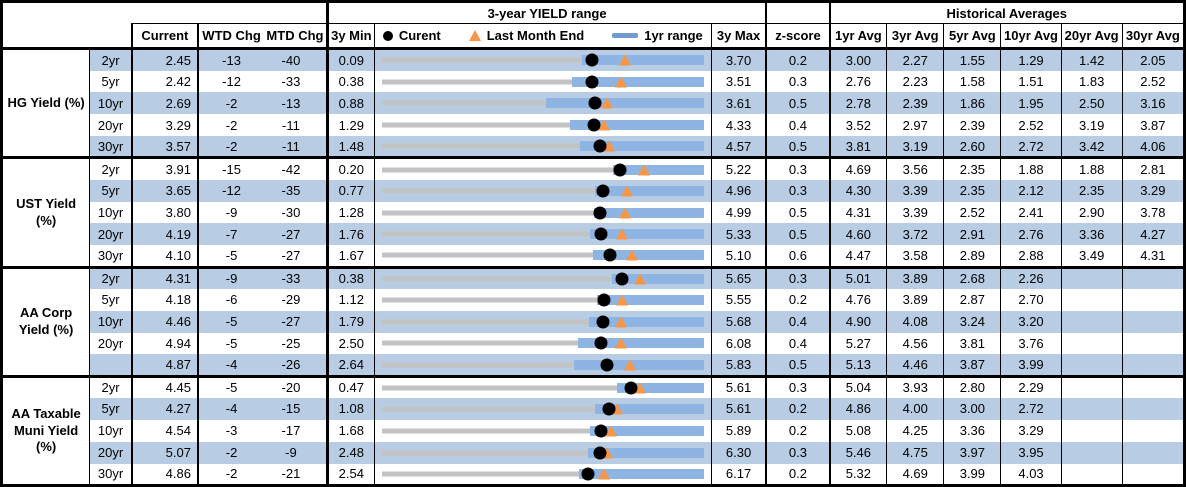 The width and height of the screenshot is (1186, 487). What do you see at coordinates (738, 409) in the screenshot?
I see `cell-3y-max: 5.61` at bounding box center [738, 409].